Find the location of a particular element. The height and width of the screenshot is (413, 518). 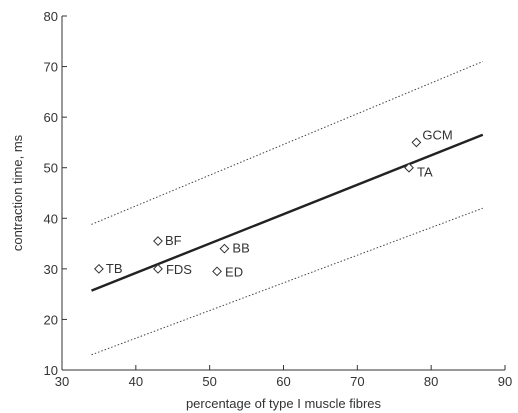

x-tick-label-60: 60 is located at coordinates (283, 381).